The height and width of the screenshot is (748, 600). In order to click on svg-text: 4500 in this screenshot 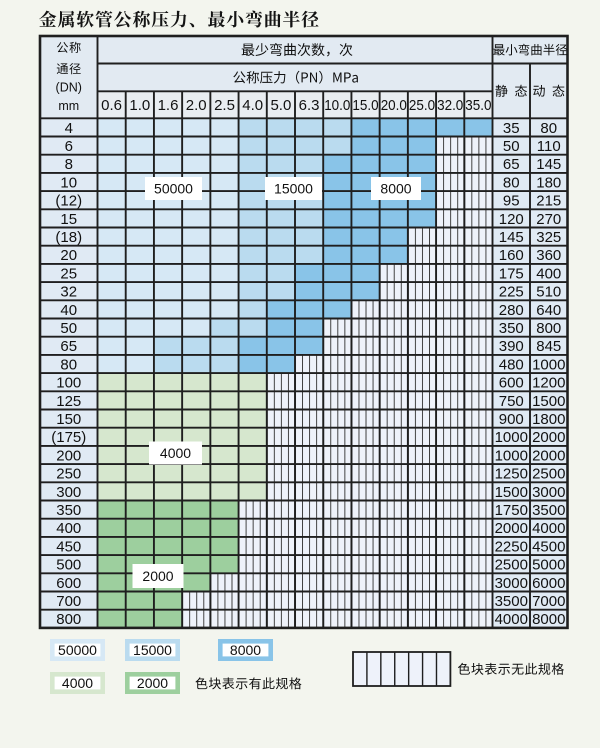, I will do `click(548, 546)`.